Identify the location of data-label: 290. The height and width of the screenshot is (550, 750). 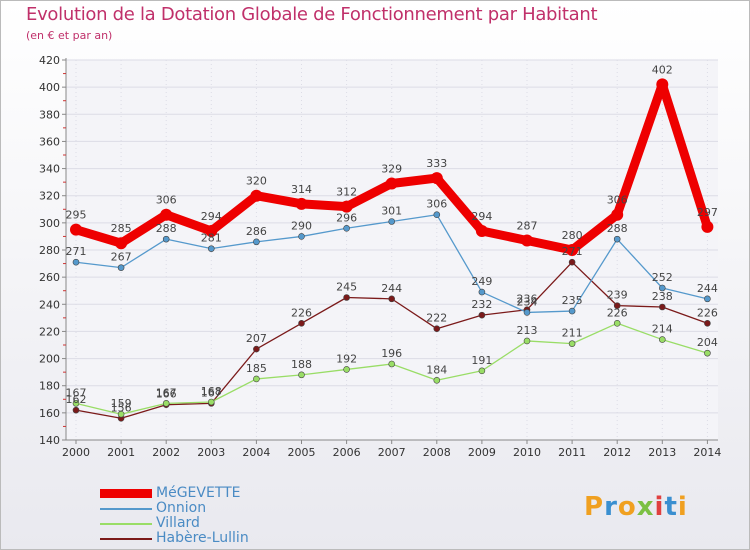
(301, 225).